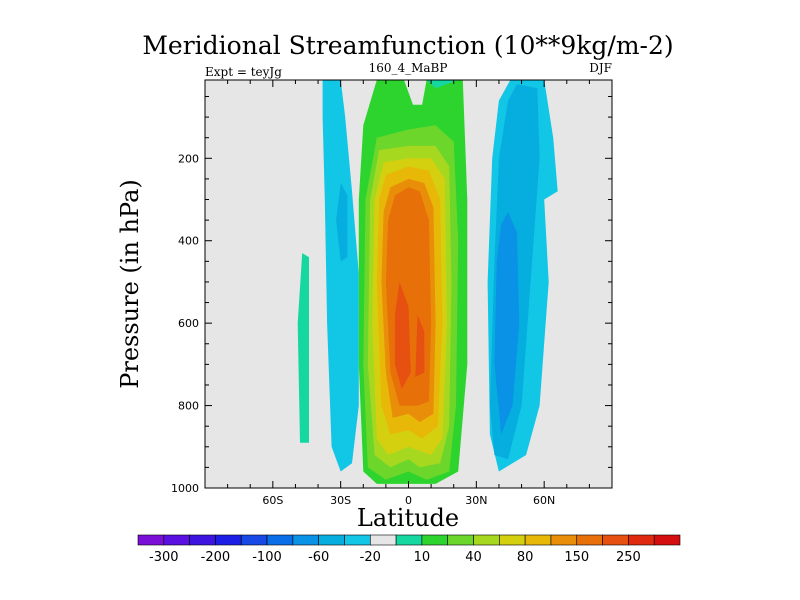 The height and width of the screenshot is (600, 800). What do you see at coordinates (476, 500) in the screenshot?
I see `x-tick-label-3: 30N` at bounding box center [476, 500].